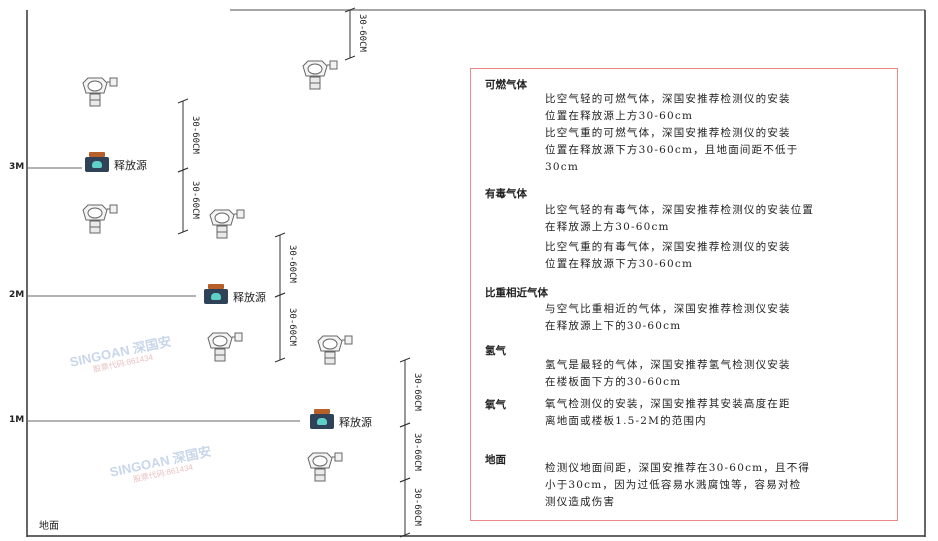 Image resolution: width=938 pixels, height=541 pixels. Describe the element at coordinates (495, 405) in the screenshot. I see `note-heading: 氧气` at that location.